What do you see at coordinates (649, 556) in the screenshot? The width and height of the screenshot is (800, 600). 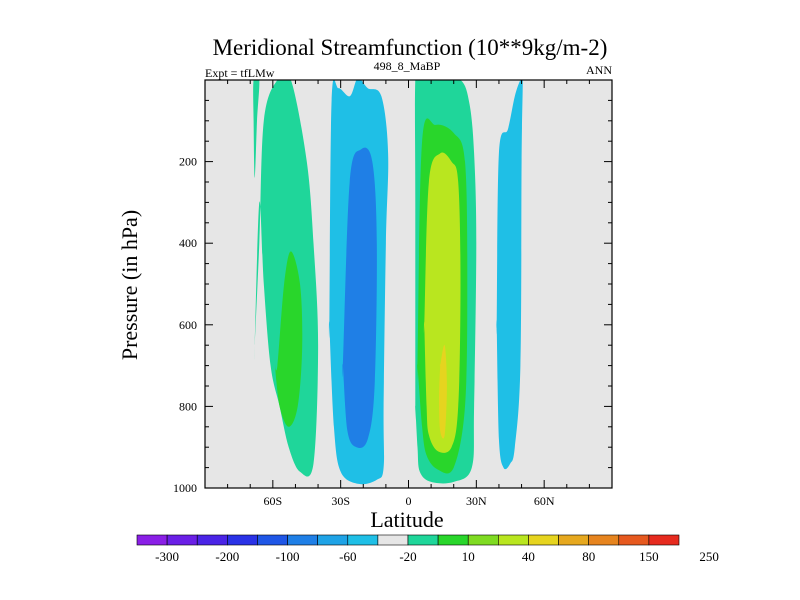 I see `colorbar-label: 150` at bounding box center [649, 556].